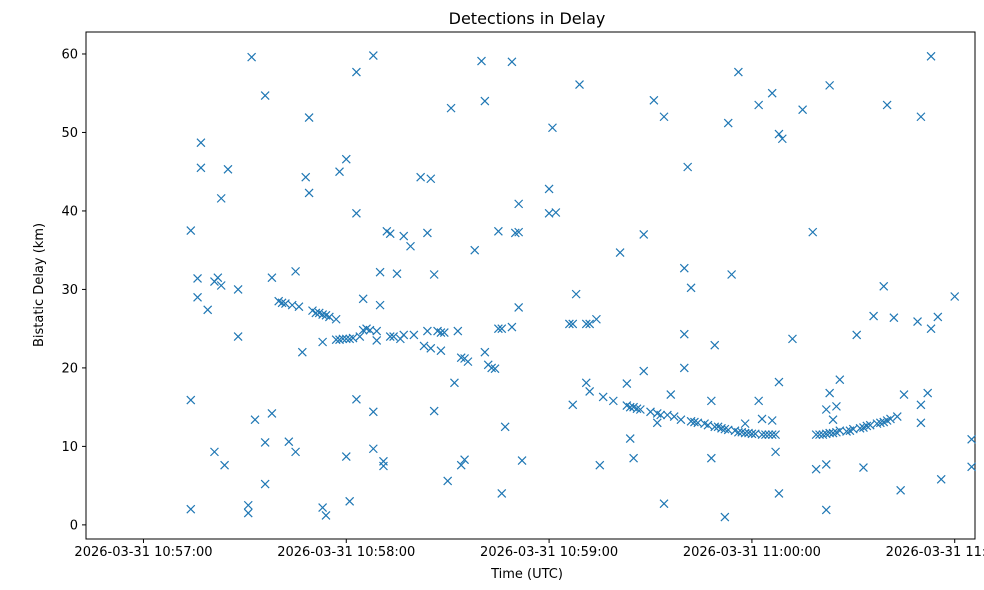  I want to click on y-tick-label: 30, so click(69, 290).